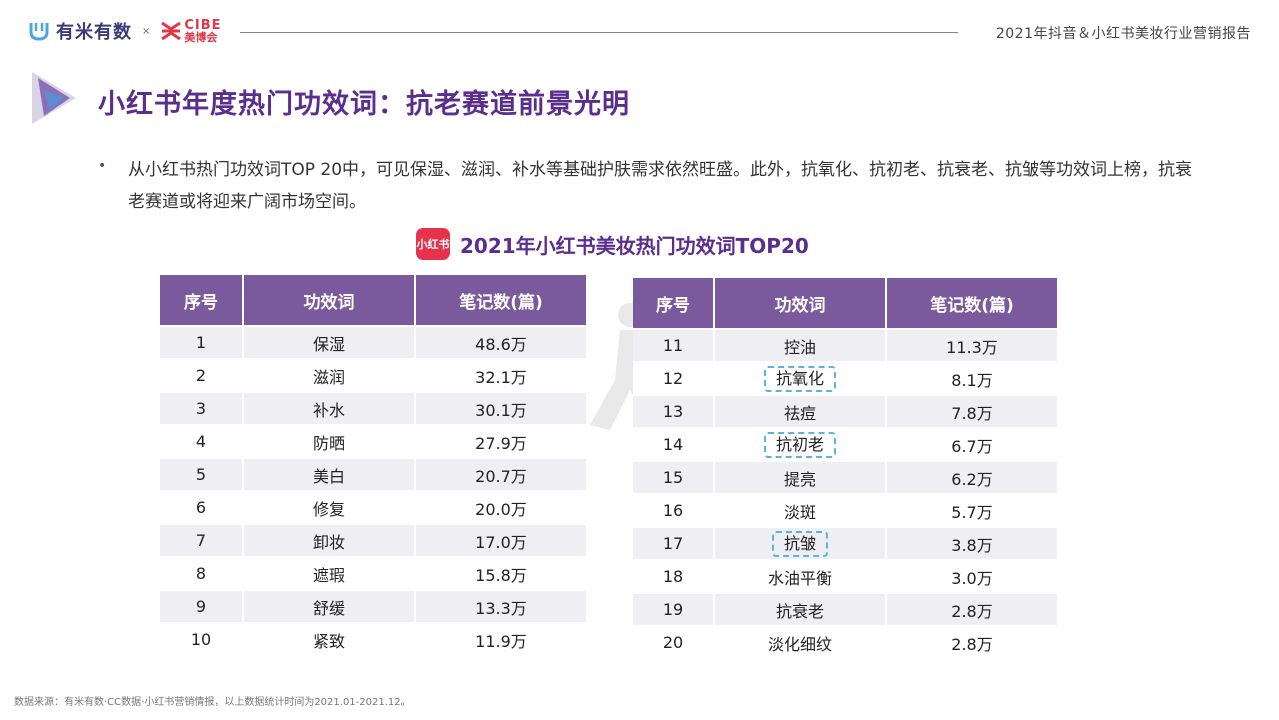  Describe the element at coordinates (971, 576) in the screenshot. I see `count-cell: 3.0万` at that location.